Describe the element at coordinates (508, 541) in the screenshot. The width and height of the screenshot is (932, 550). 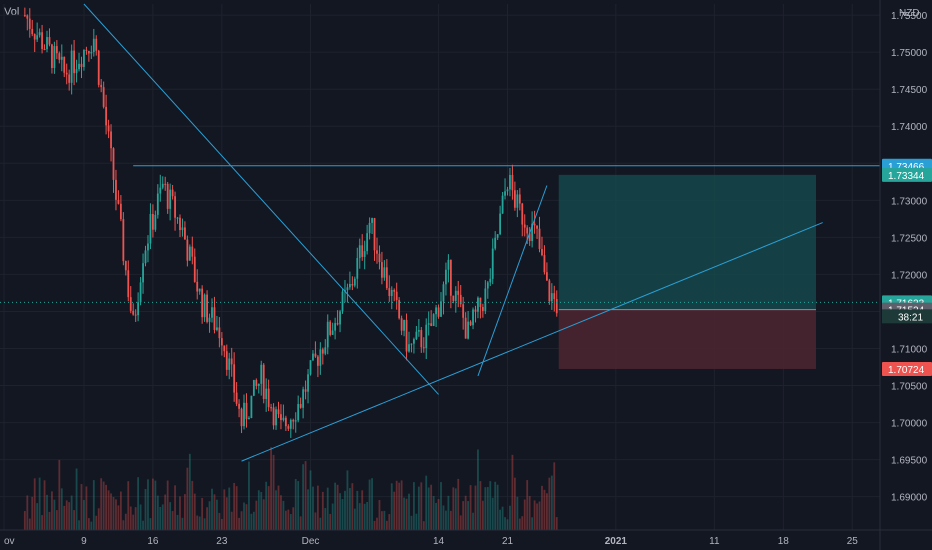
I see `time-tick-label: 21` at that location.